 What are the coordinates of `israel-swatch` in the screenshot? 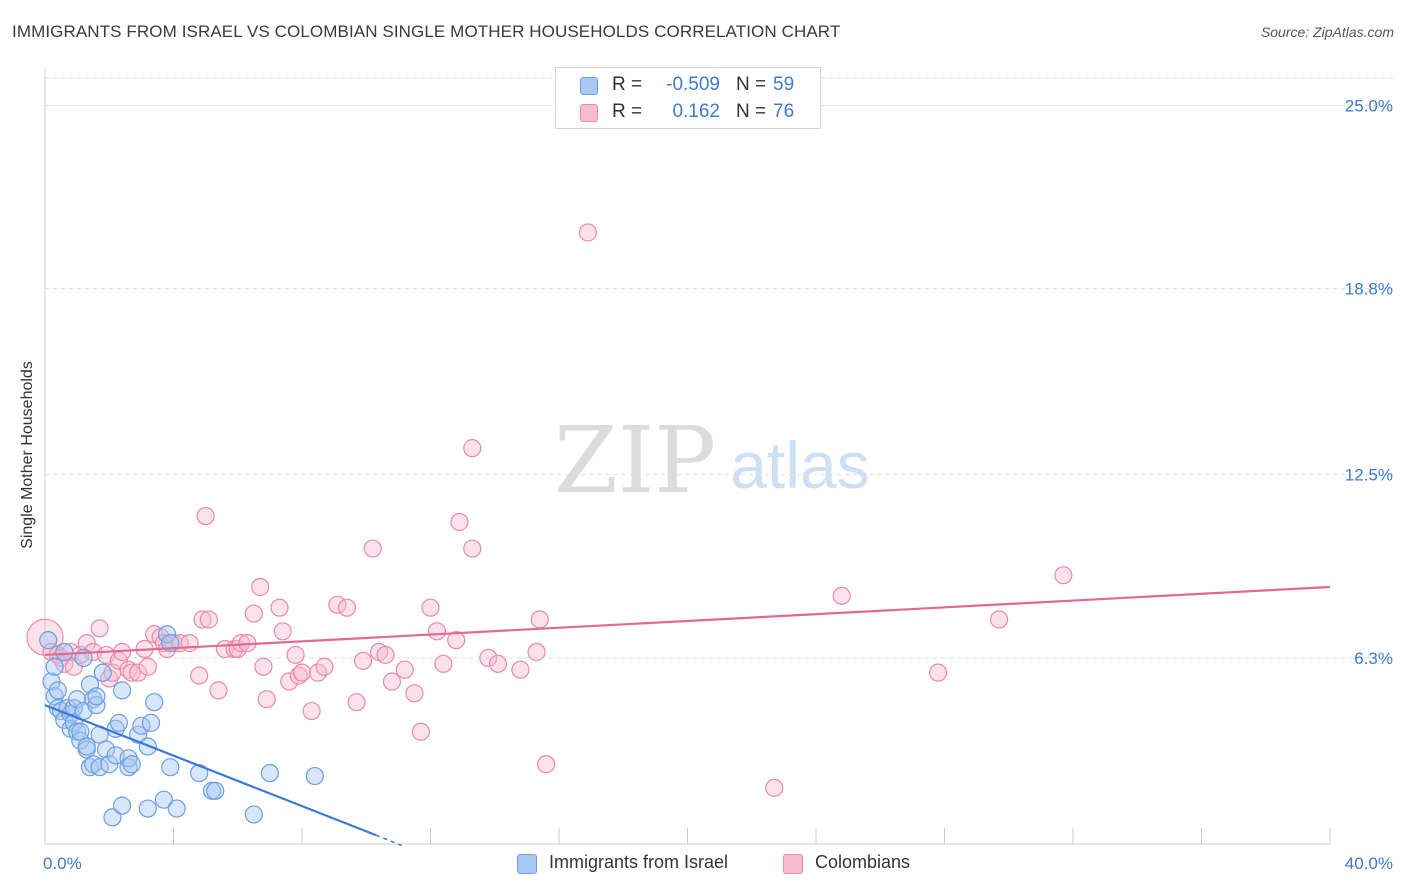 It's located at (589, 86).